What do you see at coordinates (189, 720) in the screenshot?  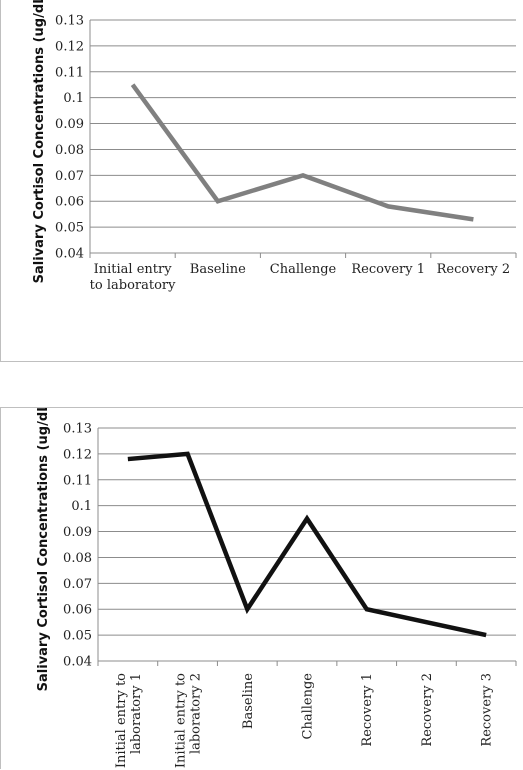 I see `x-tick-label: Initial entry tolaboratory 2` at bounding box center [189, 720].